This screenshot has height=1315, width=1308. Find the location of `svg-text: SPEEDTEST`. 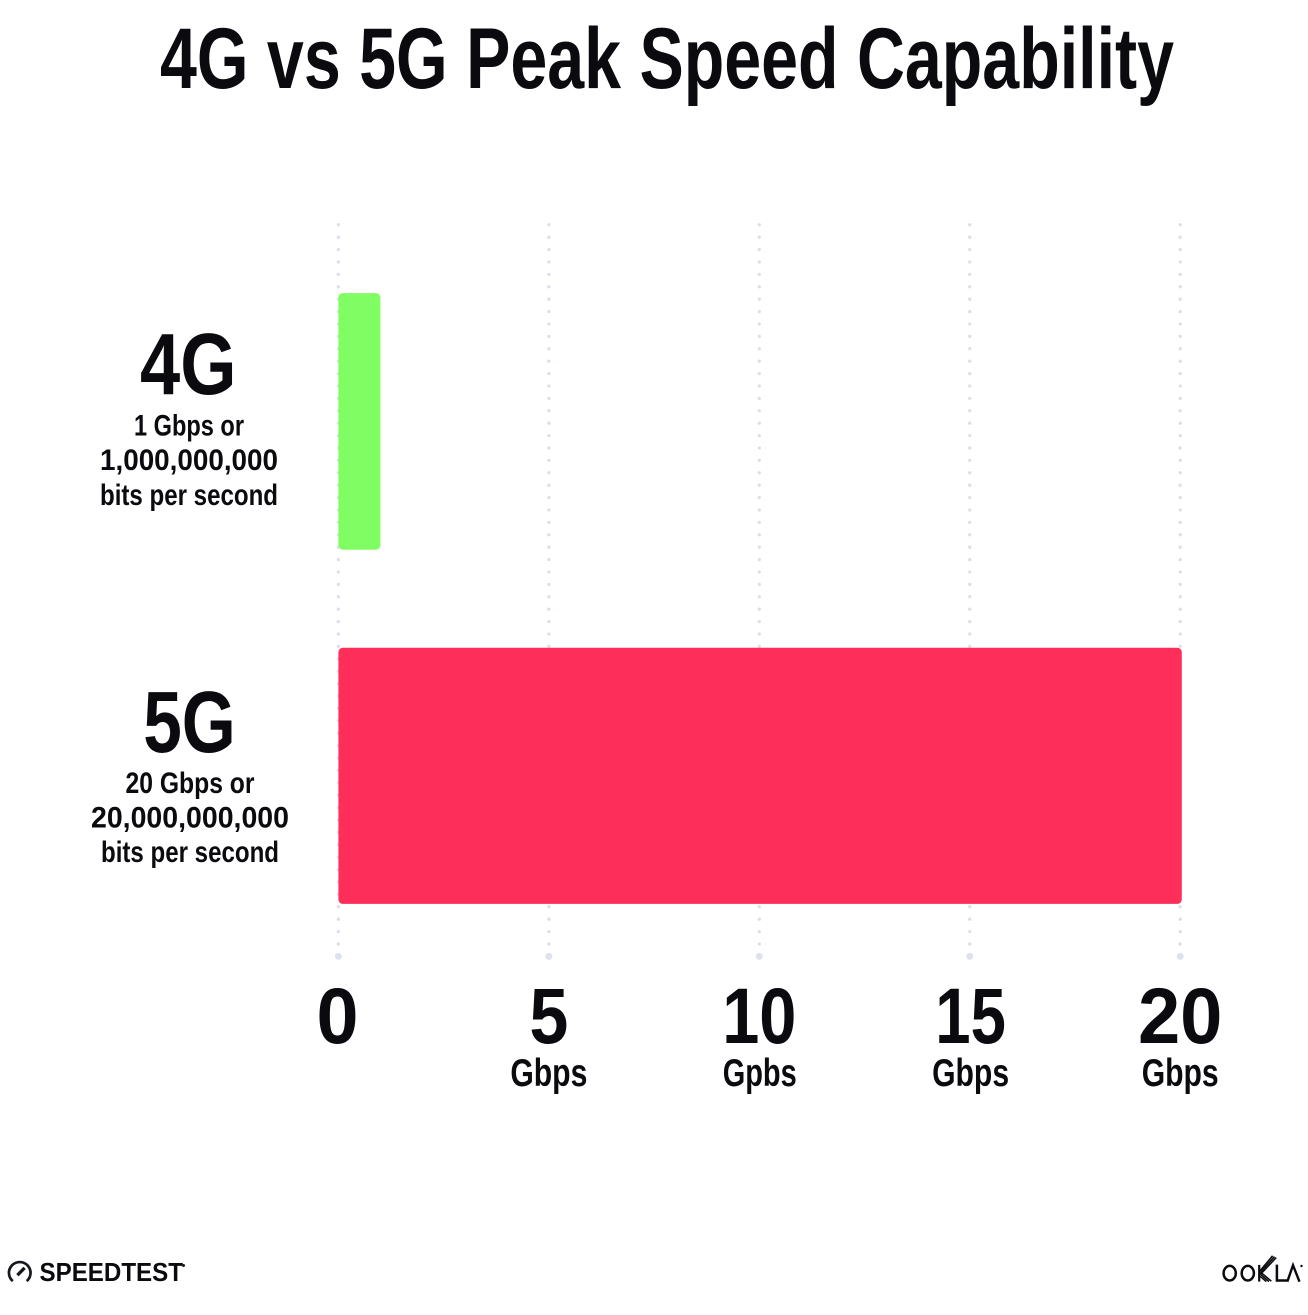

svg-text: SPEEDTEST is located at coordinates (112, 1273).